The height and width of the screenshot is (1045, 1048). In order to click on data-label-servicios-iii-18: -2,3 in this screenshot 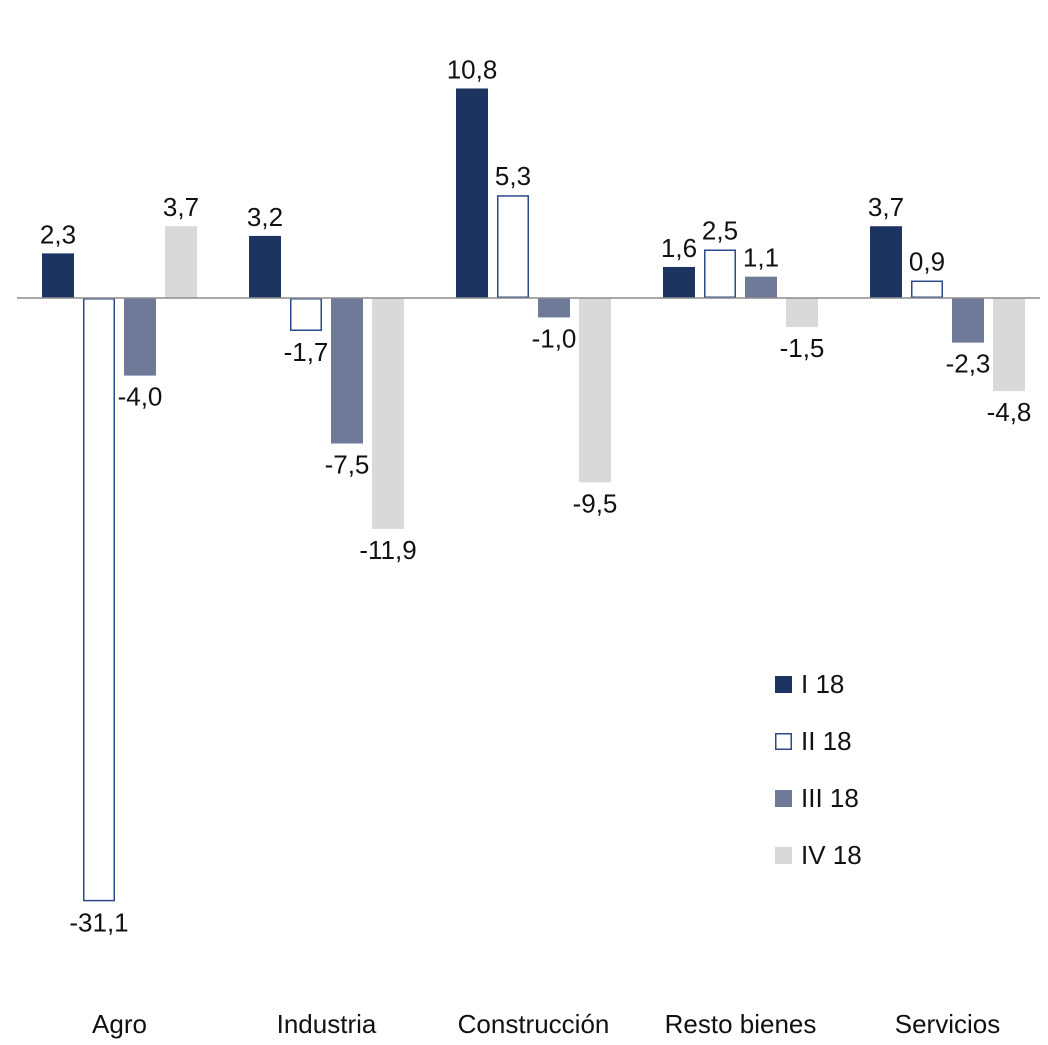, I will do `click(968, 364)`.